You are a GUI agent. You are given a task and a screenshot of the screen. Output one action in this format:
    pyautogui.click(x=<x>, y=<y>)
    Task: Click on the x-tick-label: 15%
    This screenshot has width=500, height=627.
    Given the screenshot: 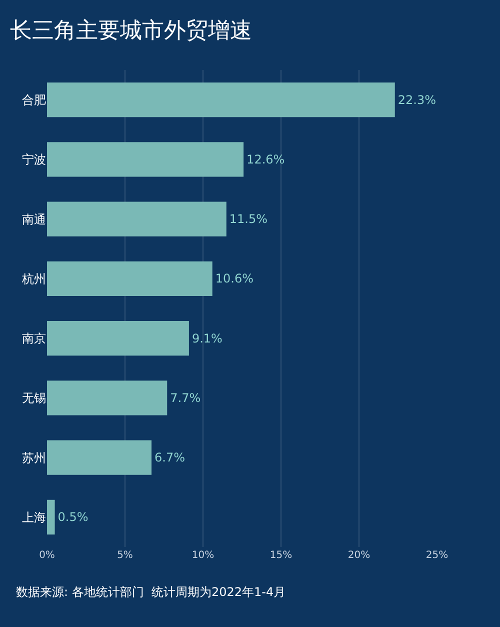 What is the action you would take?
    pyautogui.click(x=281, y=555)
    